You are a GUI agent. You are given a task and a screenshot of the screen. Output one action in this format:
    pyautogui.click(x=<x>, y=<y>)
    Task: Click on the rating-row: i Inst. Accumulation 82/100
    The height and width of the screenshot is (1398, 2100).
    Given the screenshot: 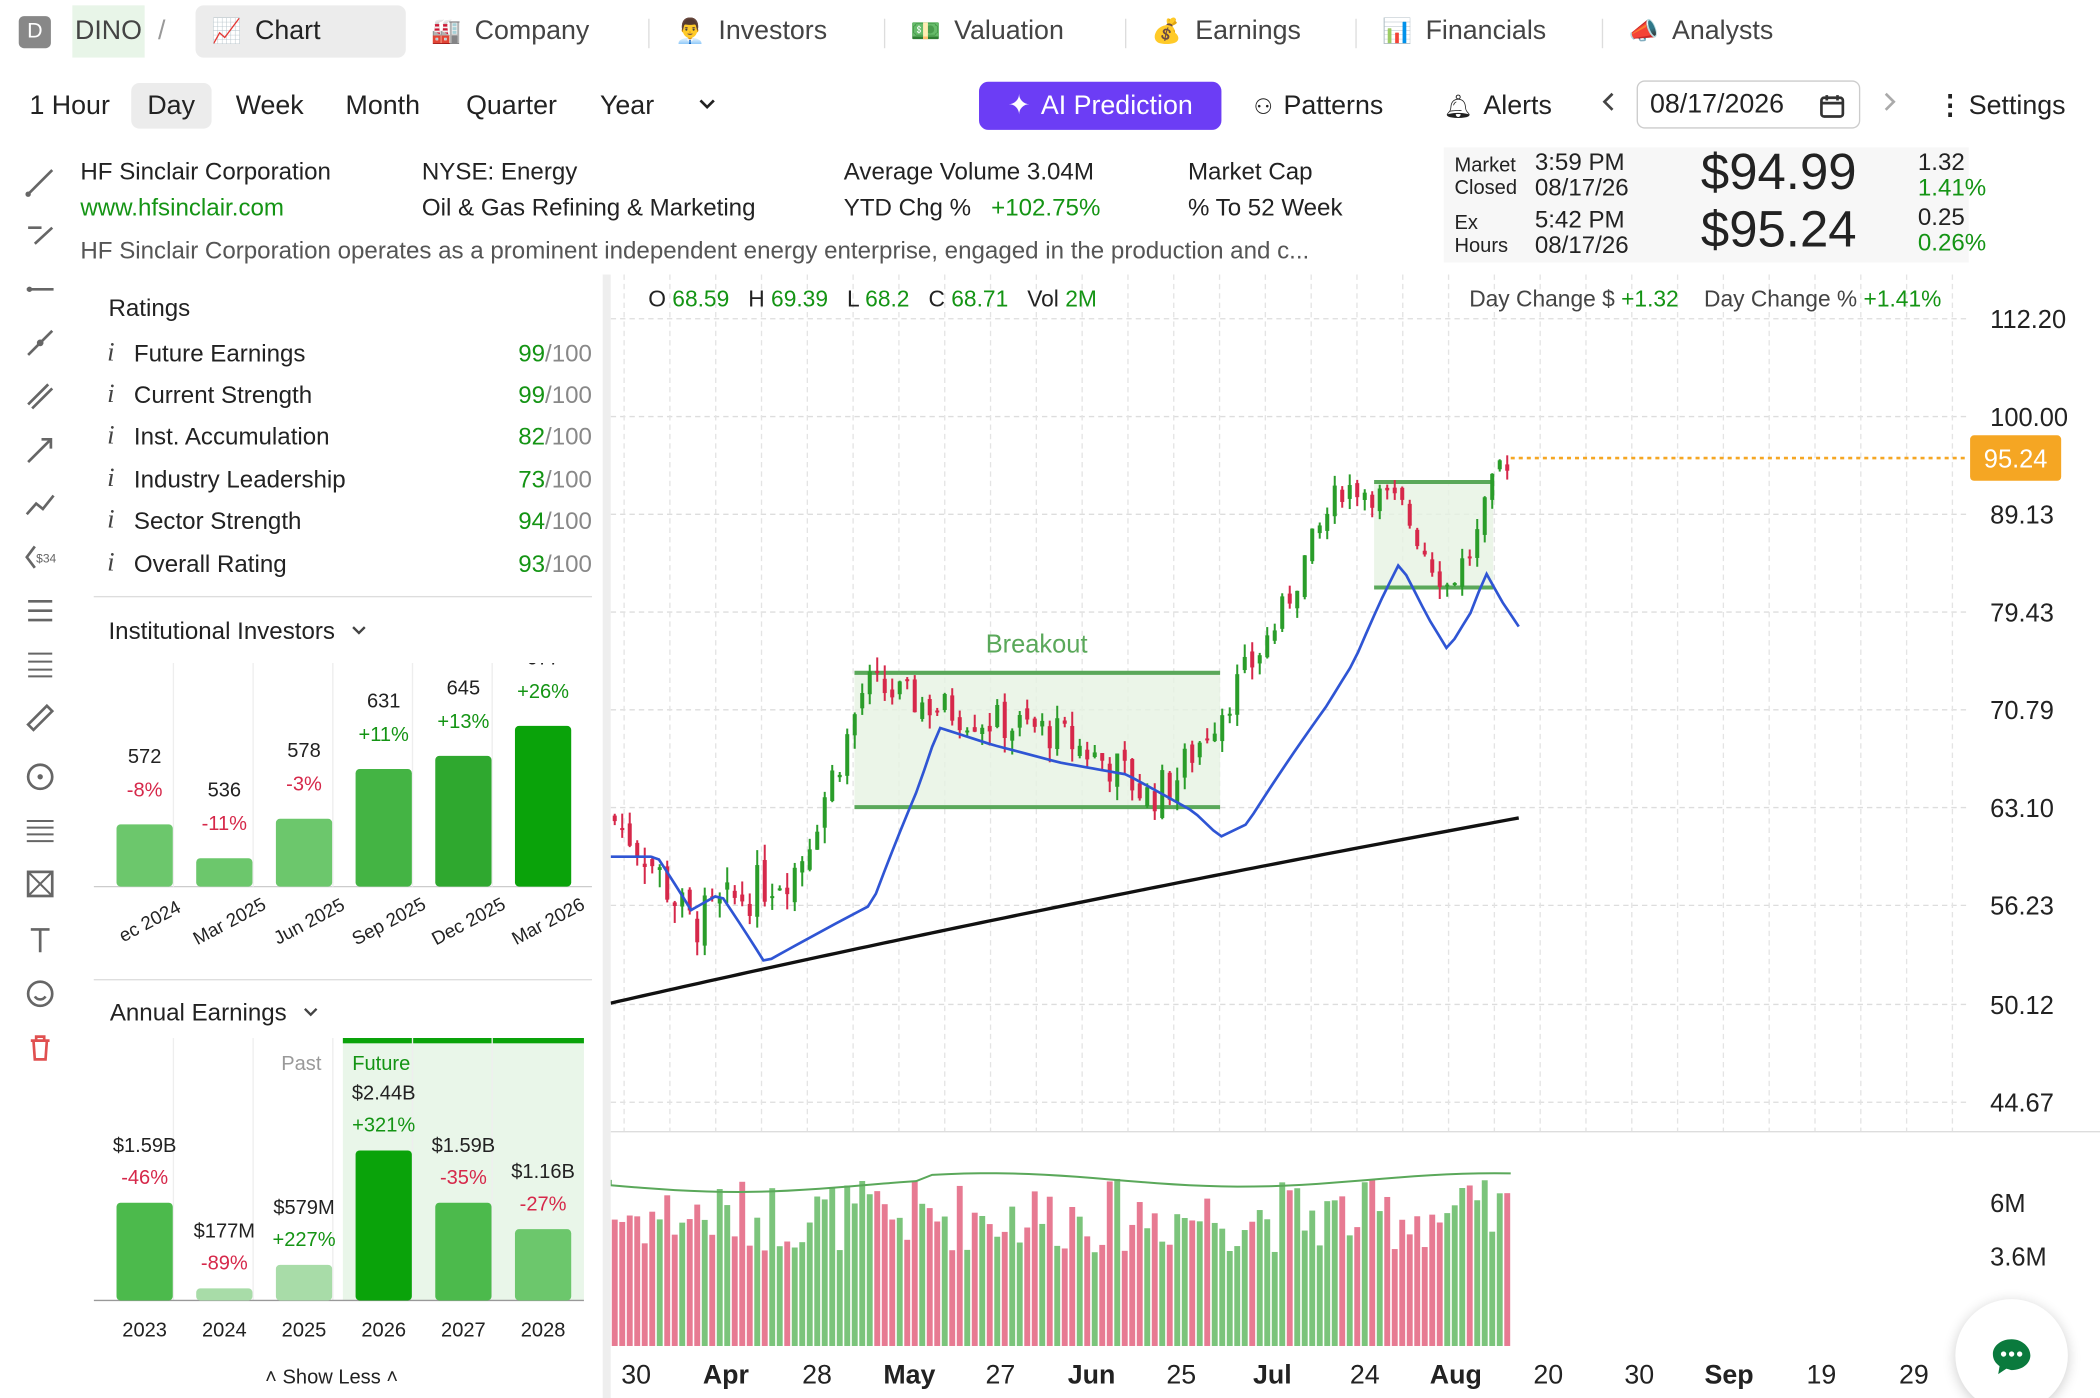 What is the action you would take?
    pyautogui.click(x=349, y=440)
    